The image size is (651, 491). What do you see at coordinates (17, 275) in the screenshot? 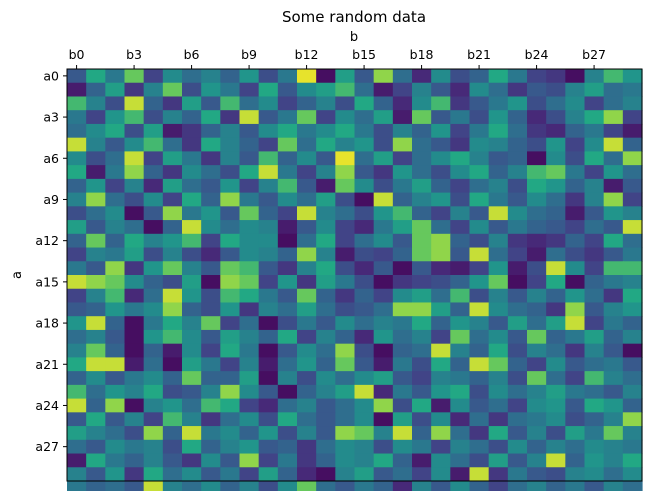
I see `y-axis-label: a` at bounding box center [17, 275].